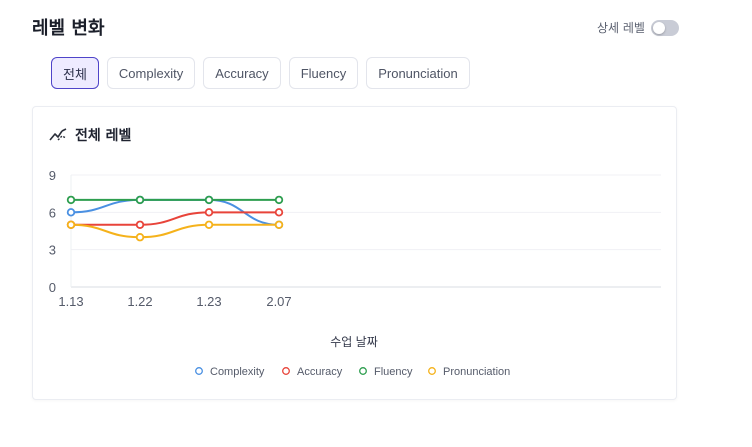 The width and height of the screenshot is (752, 447). I want to click on detail-level-label: 상세 레벨, so click(621, 28).